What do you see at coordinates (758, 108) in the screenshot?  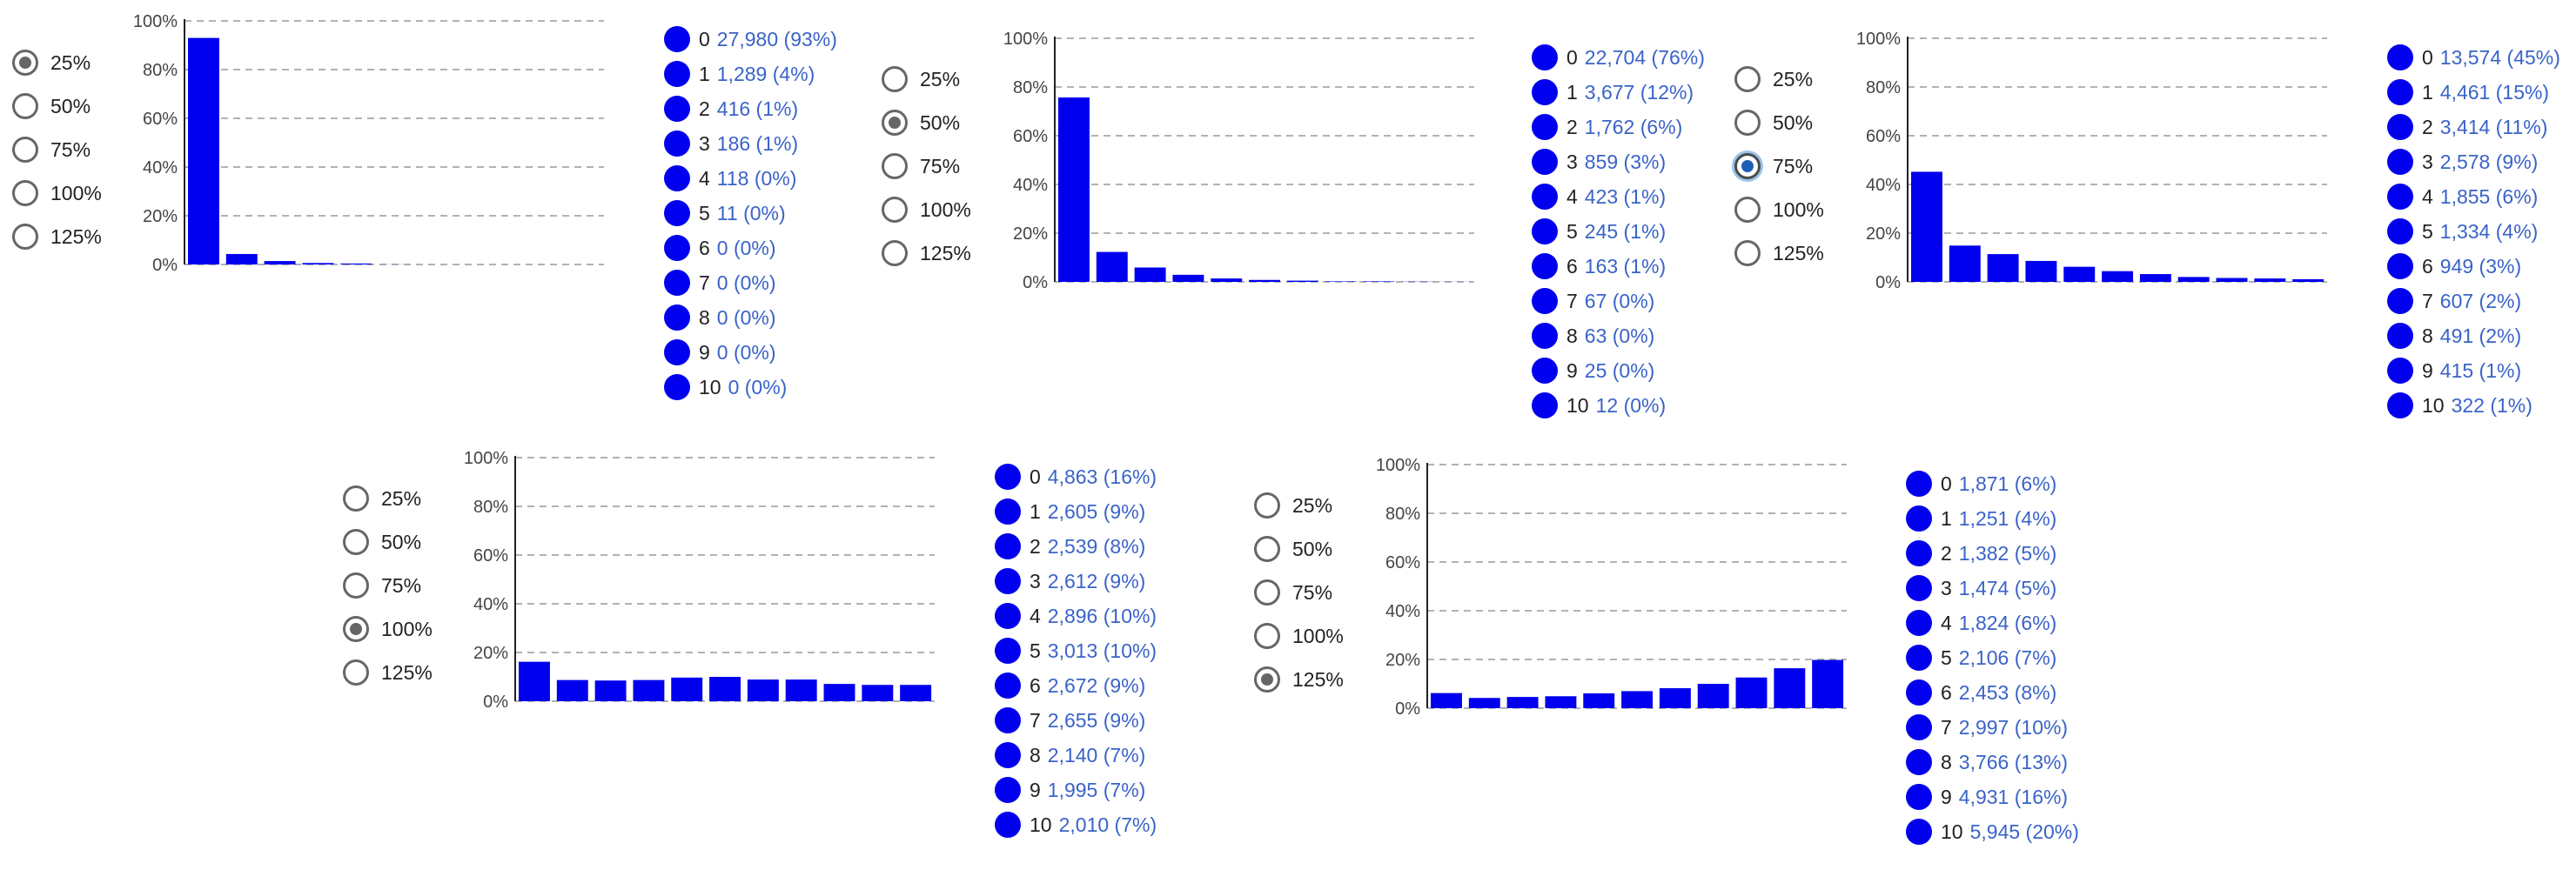 I see `legend-value: 416 (1%)` at bounding box center [758, 108].